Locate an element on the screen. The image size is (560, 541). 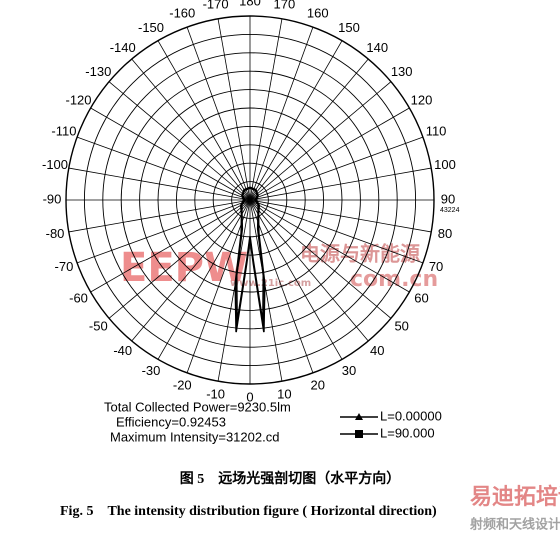
angle-label: -130 is located at coordinates (98, 71).